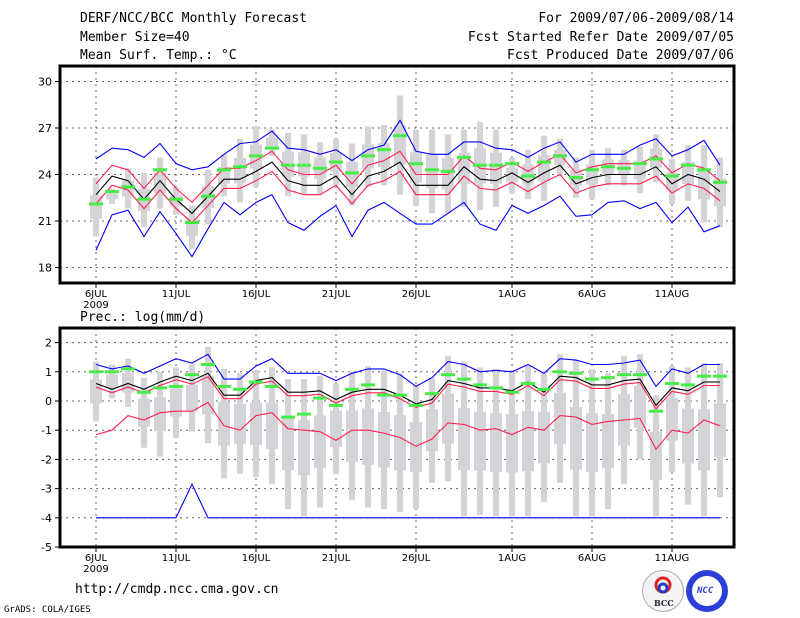 The height and width of the screenshot is (618, 800). What do you see at coordinates (407, 370) in the screenshot?
I see `precip-series-max` at bounding box center [407, 370].